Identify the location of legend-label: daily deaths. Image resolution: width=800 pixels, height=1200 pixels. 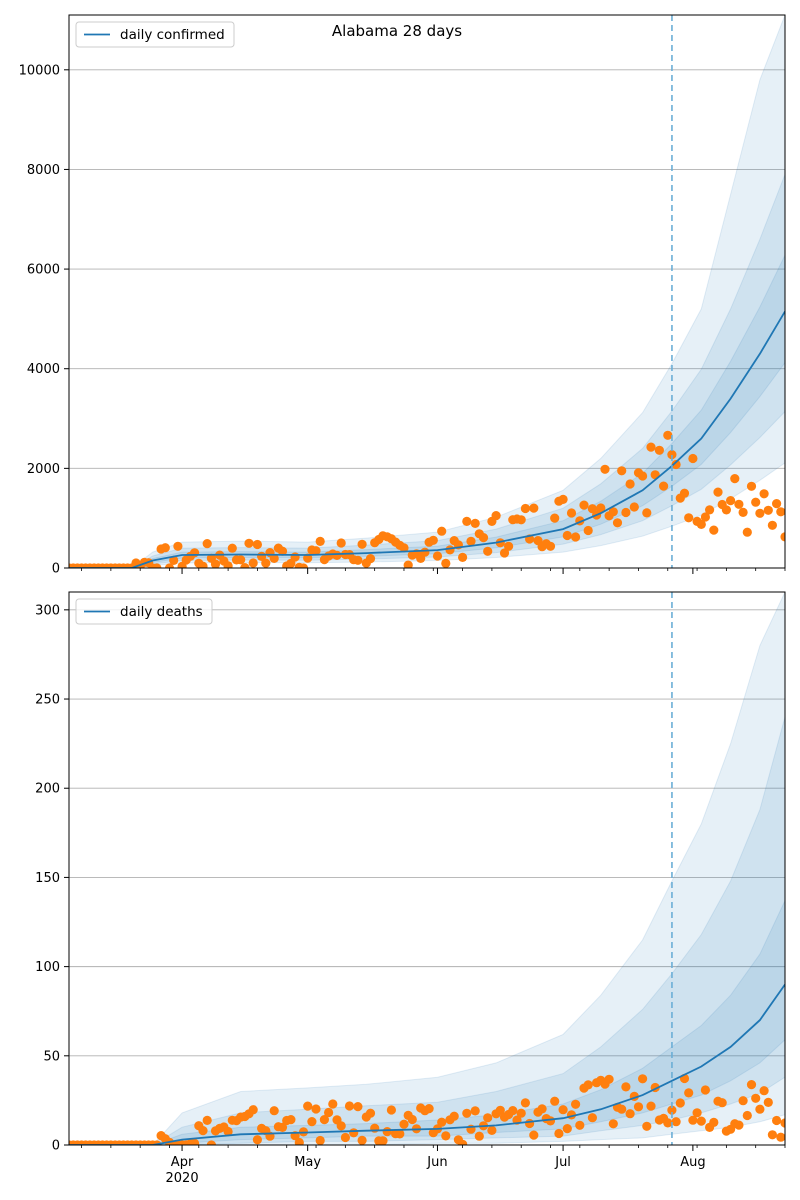
(161, 612).